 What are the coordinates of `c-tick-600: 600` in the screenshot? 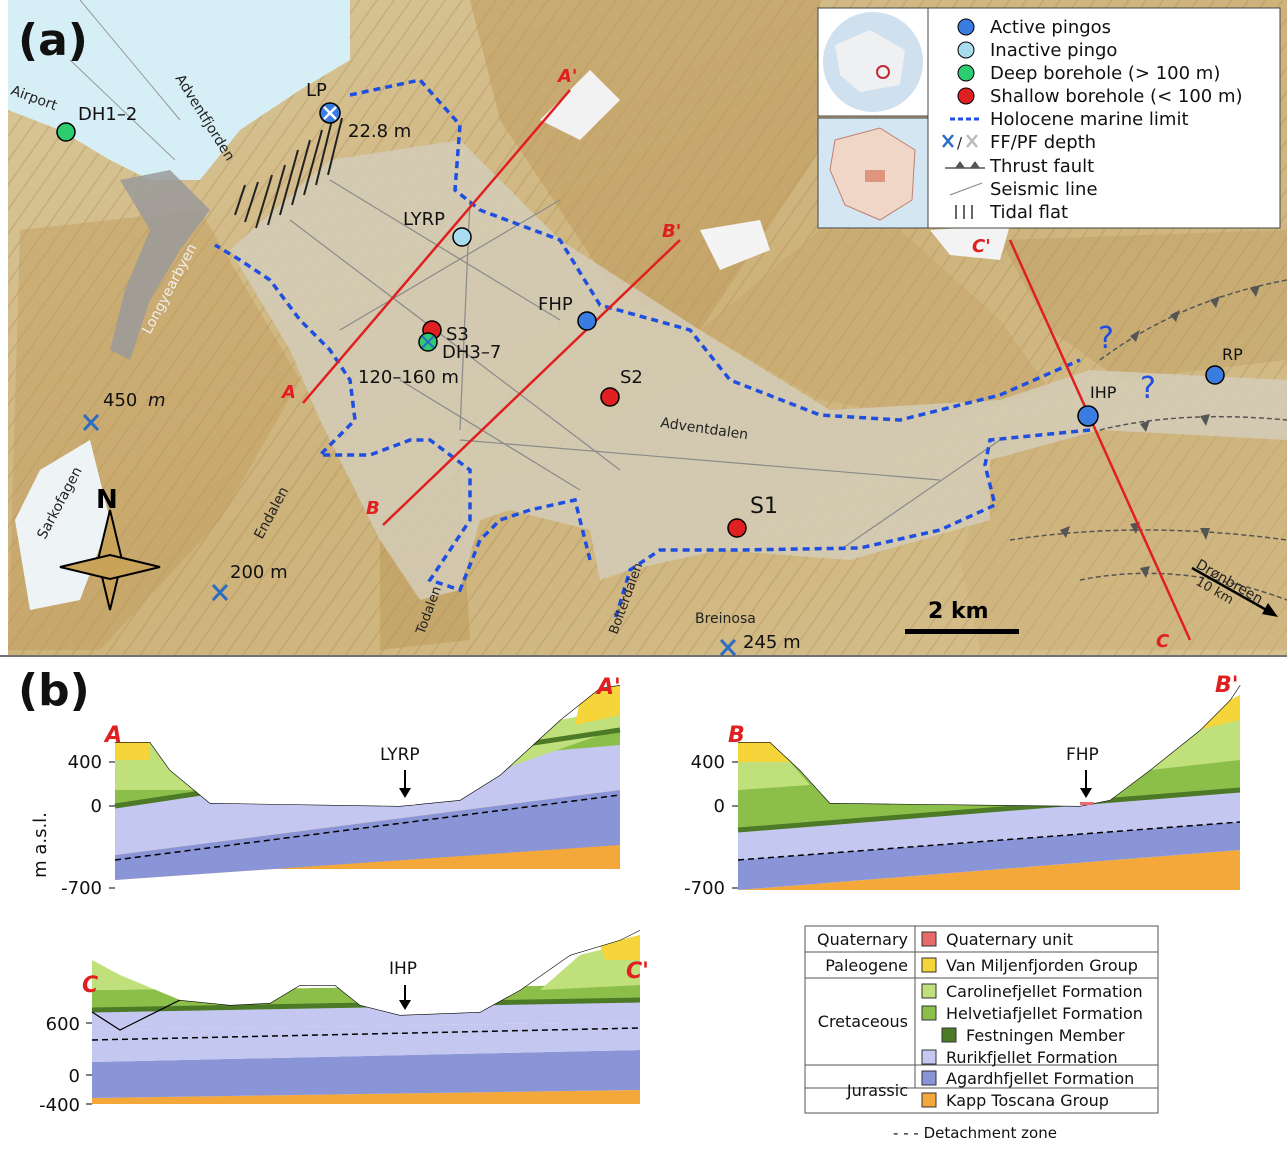 It's located at (63, 1024).